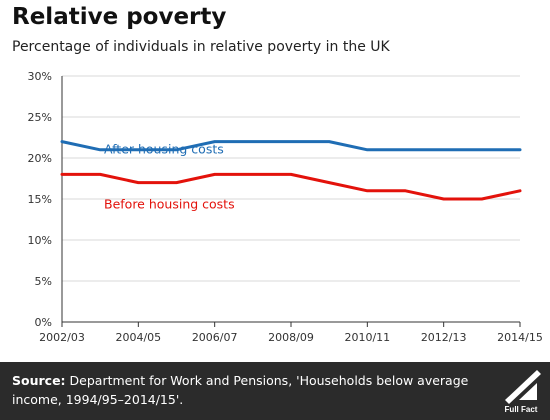  Describe the element at coordinates (169, 177) in the screenshot. I see `series-labels: After housing costs Before housing costs` at that location.